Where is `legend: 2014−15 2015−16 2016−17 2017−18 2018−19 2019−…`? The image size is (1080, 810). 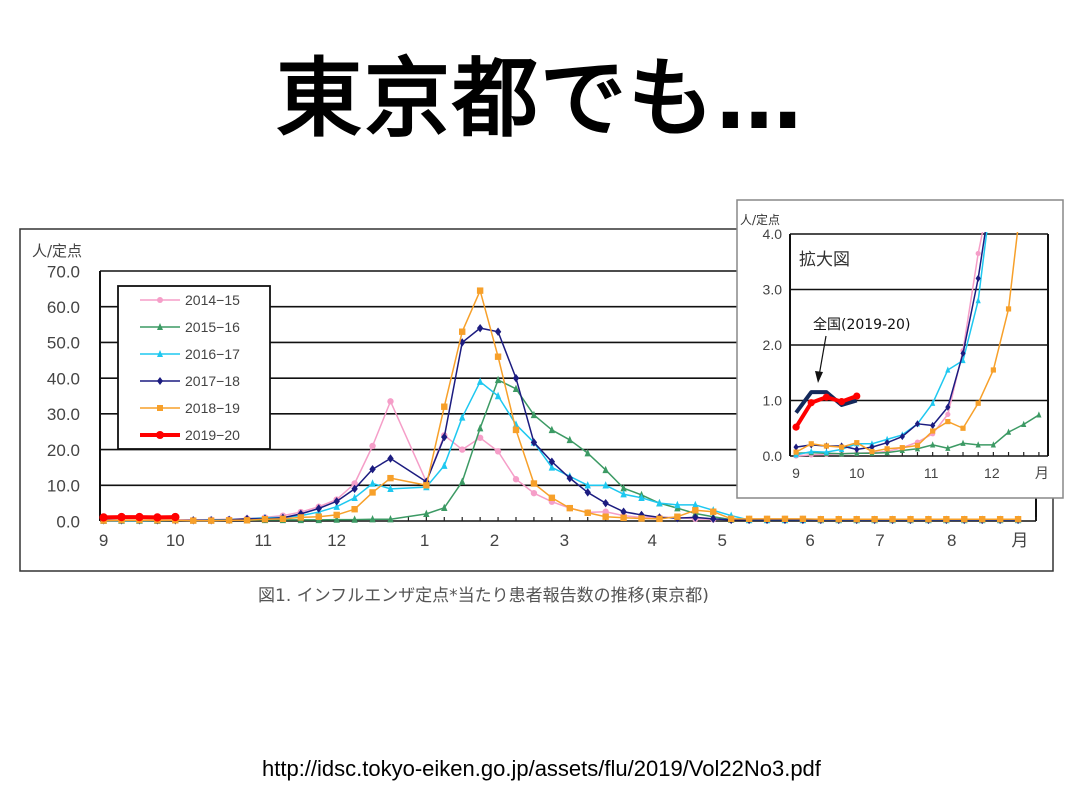
legend: 2014−15 2015−16 2016−17 2017−18 2018−19 2019−… is located at coordinates (194, 367).